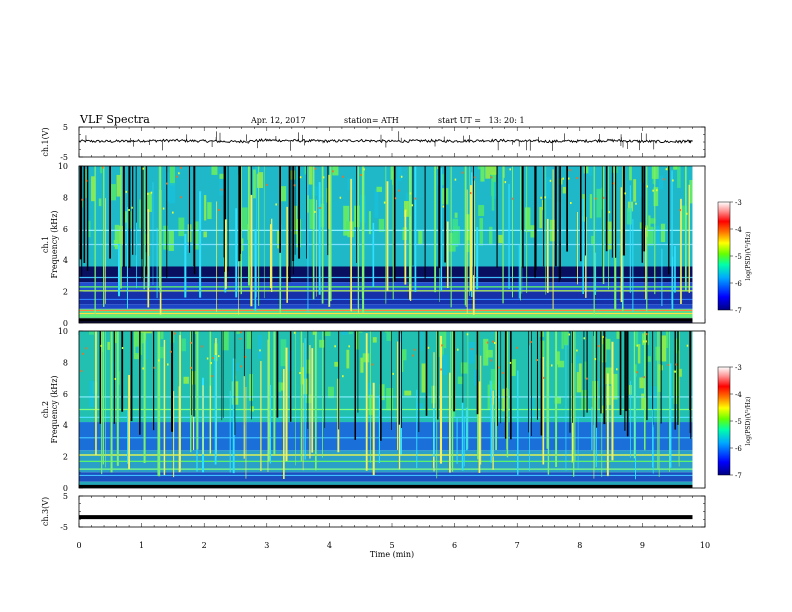 This screenshot has height=612, width=792. What do you see at coordinates (705, 545) in the screenshot?
I see `x-tick-label: 10` at bounding box center [705, 545].